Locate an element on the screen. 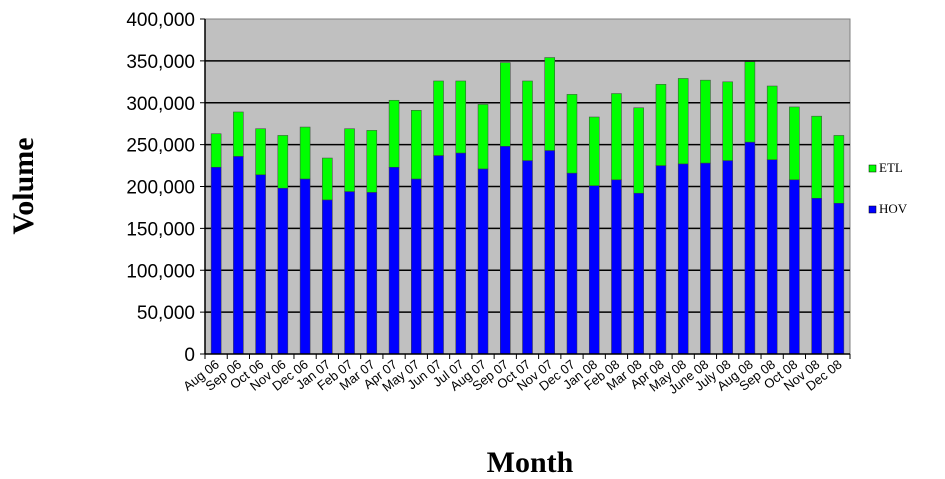  y-tick-label: 300,000 is located at coordinates (160, 104).